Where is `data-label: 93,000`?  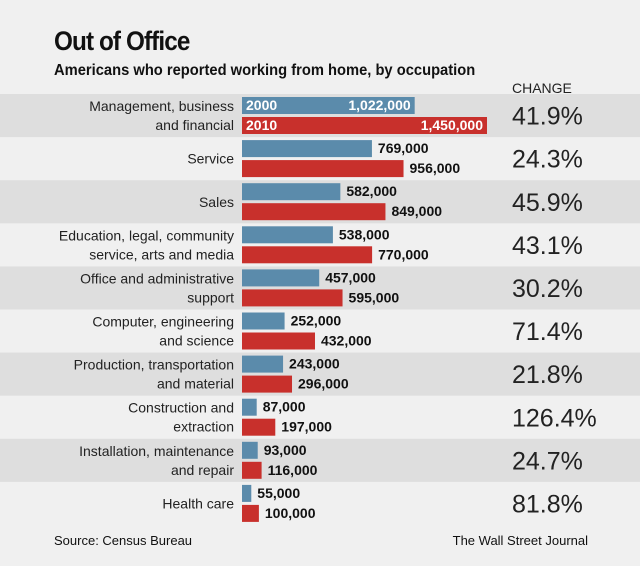 data-label: 93,000 is located at coordinates (285, 450).